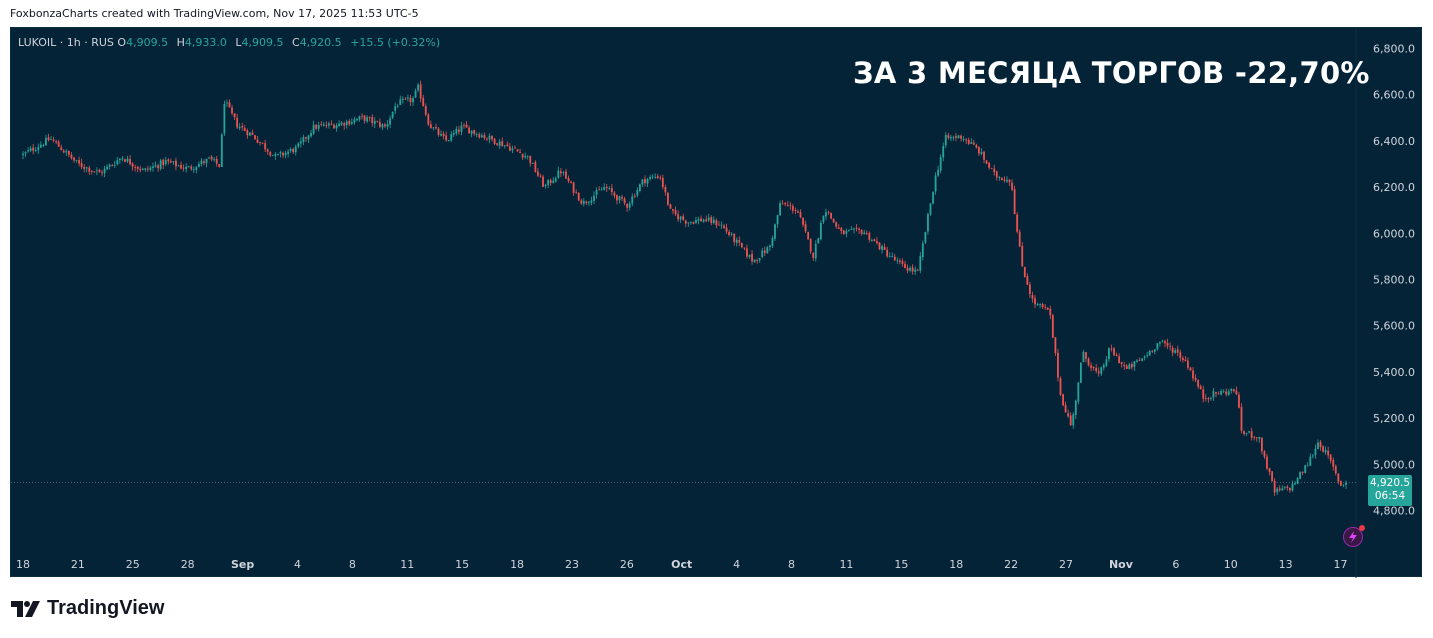  Describe the element at coordinates (1390, 483) in the screenshot. I see `last-price-value: 4,920.5` at that location.